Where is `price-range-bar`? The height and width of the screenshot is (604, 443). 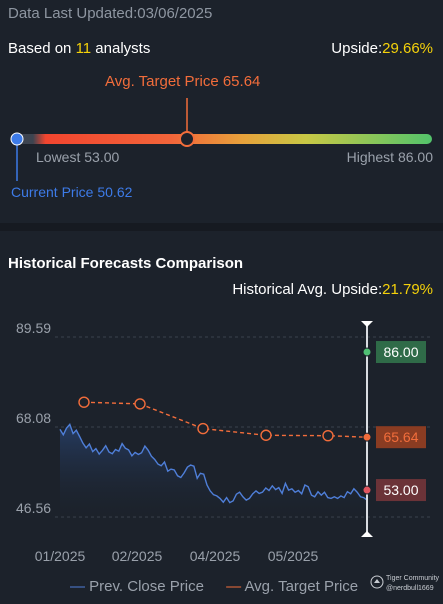 price-range-bar is located at coordinates (222, 139).